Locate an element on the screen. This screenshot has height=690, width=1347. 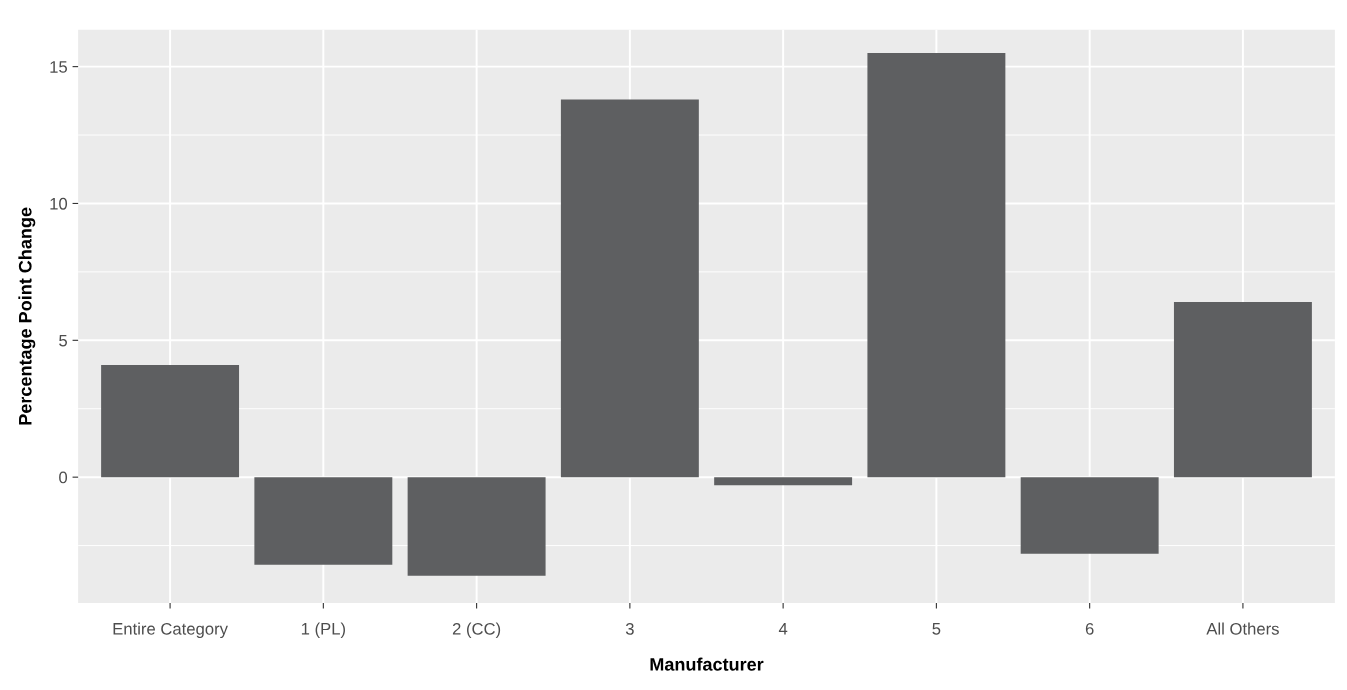
x-tick-label: 1 (PL) is located at coordinates (323, 630).